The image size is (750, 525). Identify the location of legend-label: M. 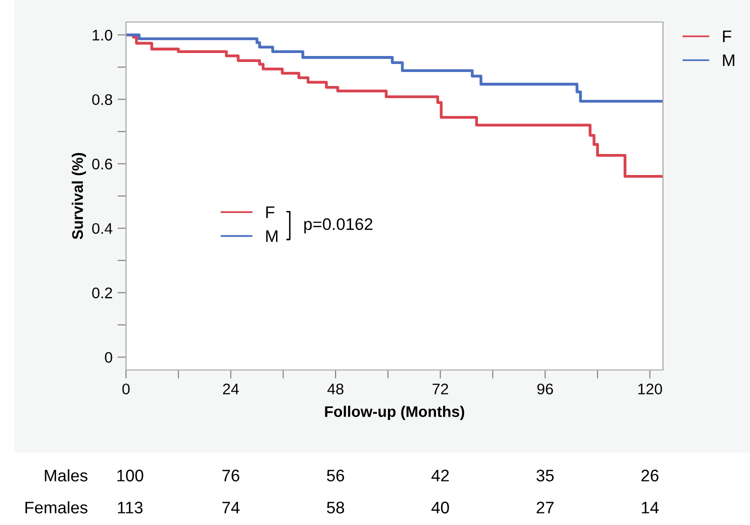
(728, 60).